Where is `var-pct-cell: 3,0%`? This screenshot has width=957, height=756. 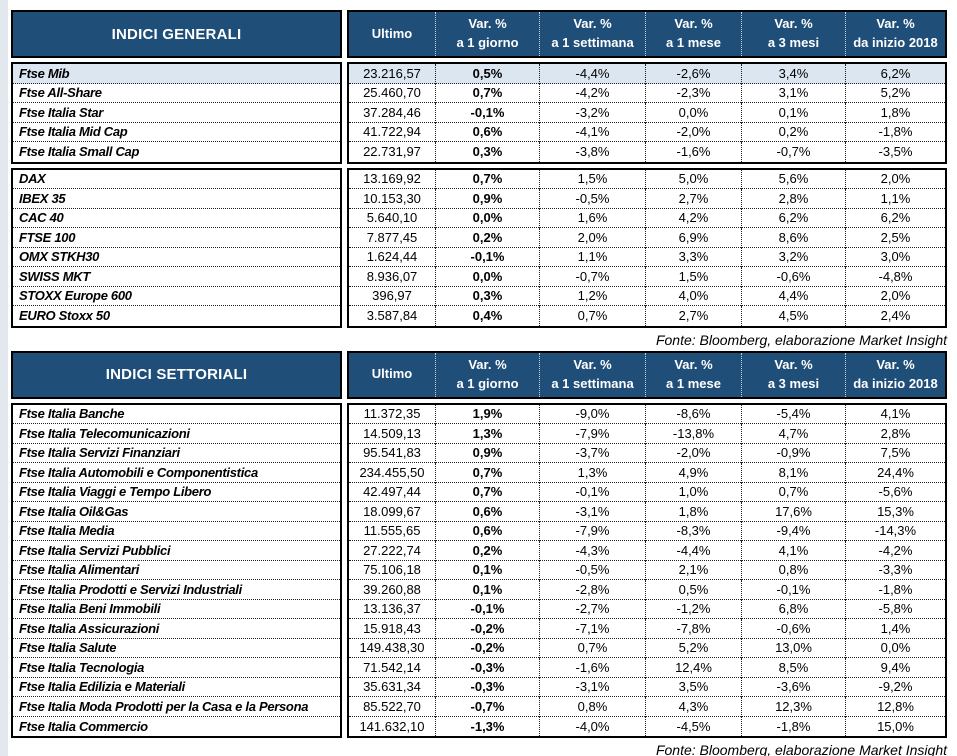
var-pct-cell: 3,0% is located at coordinates (895, 257).